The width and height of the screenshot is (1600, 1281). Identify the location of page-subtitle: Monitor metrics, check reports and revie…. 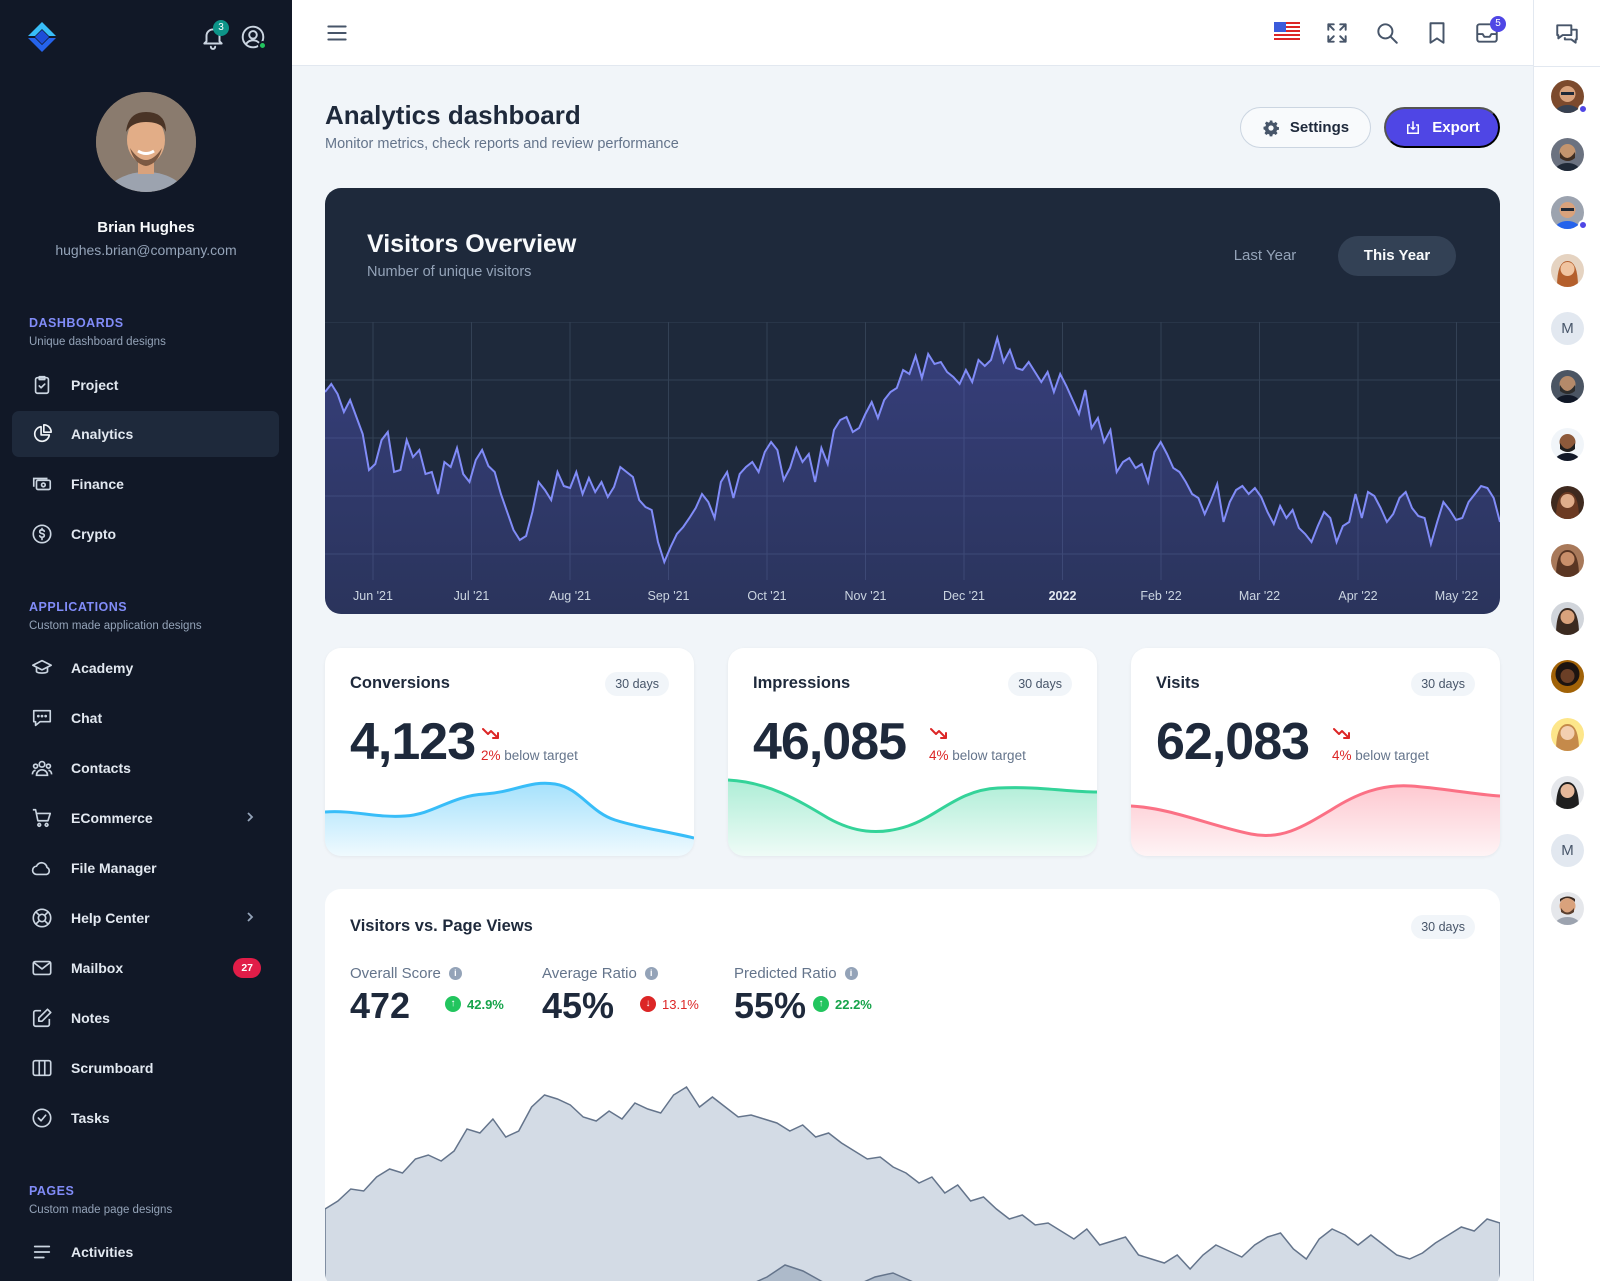
(502, 144).